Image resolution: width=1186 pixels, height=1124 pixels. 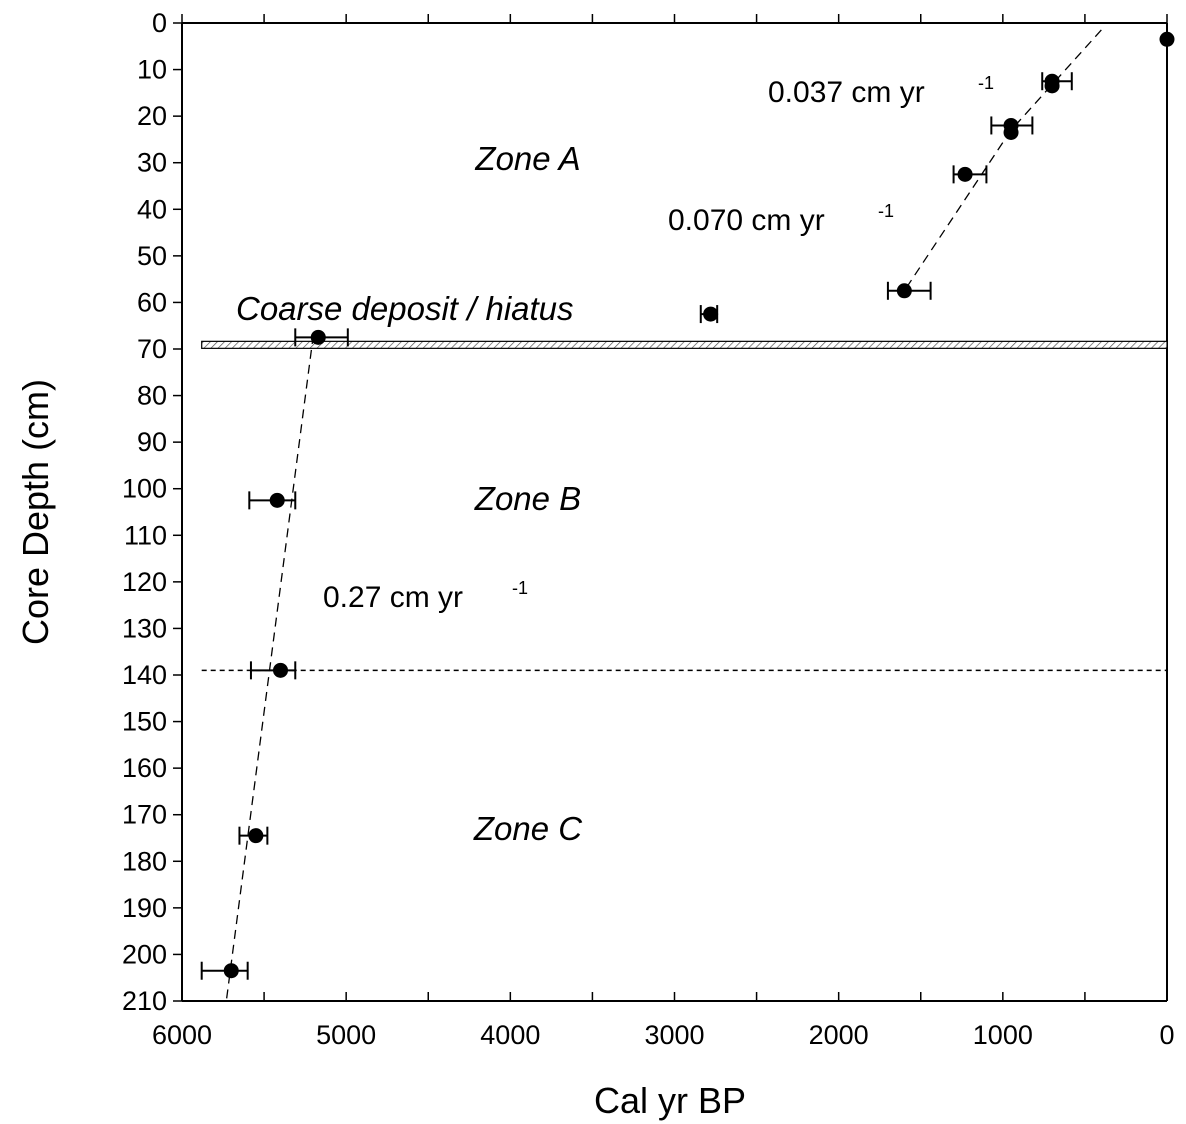 I want to click on y-tick-label: 190, so click(x=144, y=908).